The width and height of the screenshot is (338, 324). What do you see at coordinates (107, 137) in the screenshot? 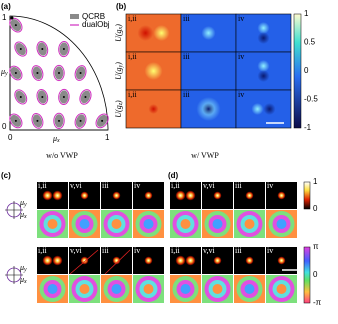
I see `x-tick-label: 1` at bounding box center [107, 137].